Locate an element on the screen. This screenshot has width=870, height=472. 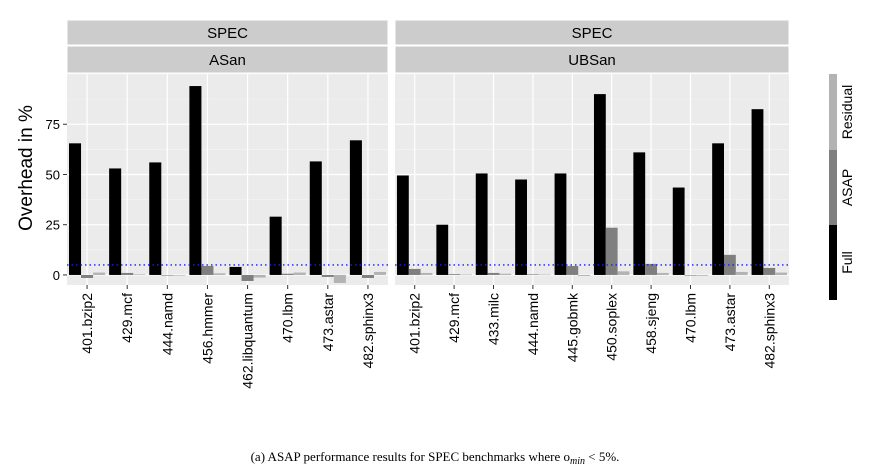
legend: Residual ASAP Full is located at coordinates (842, 187).